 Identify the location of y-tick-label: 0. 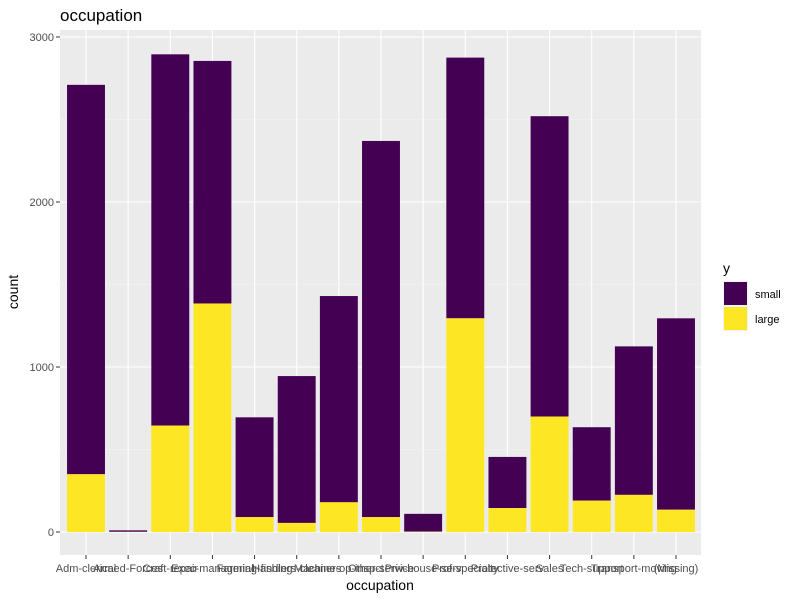
(51, 533).